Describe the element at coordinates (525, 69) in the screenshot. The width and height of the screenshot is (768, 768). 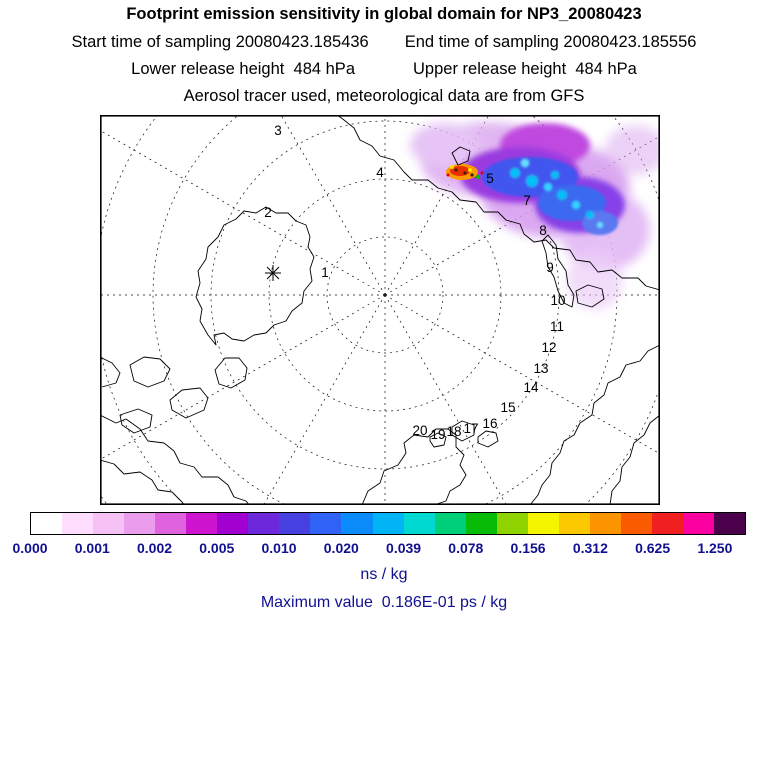
I see `upper-release-text: Upper release height 484 hPa` at that location.